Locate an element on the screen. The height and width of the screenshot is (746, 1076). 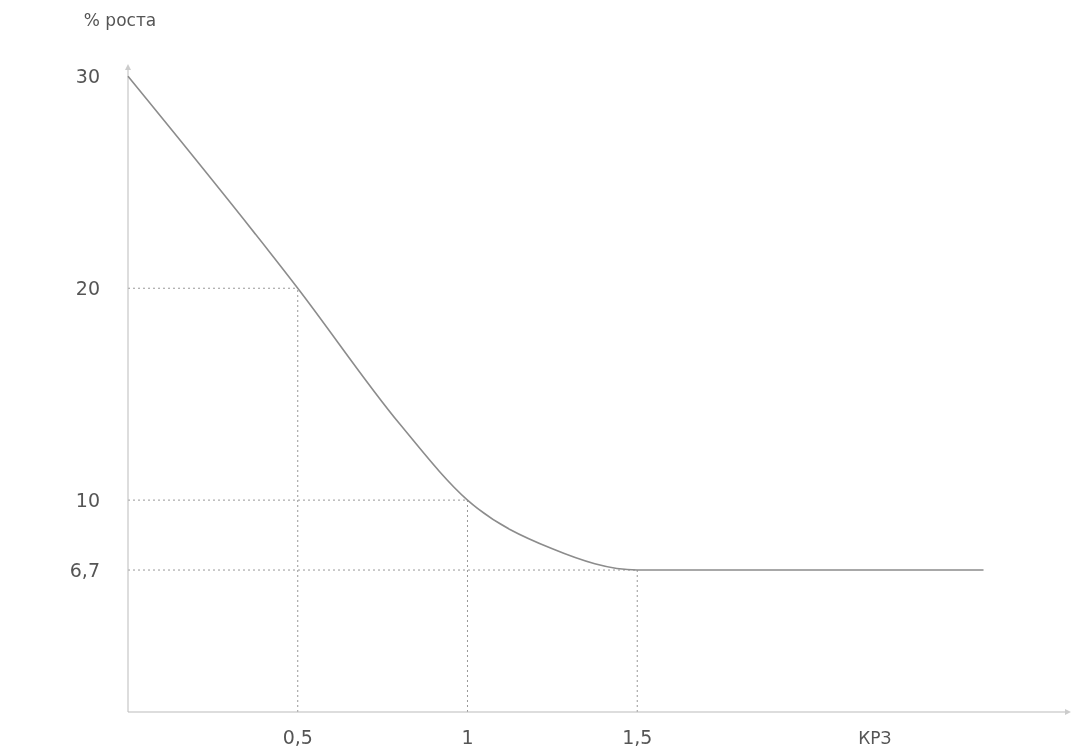
y-tick-label: 30 is located at coordinates (87, 76).